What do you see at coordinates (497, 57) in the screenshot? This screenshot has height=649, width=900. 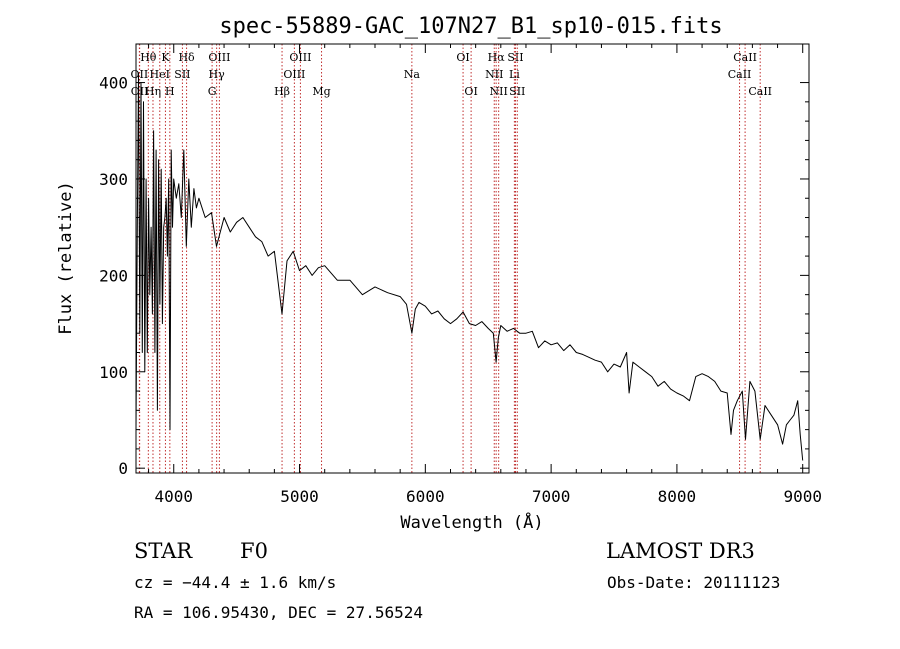 I see `spectral-line-label: Hα` at bounding box center [497, 57].